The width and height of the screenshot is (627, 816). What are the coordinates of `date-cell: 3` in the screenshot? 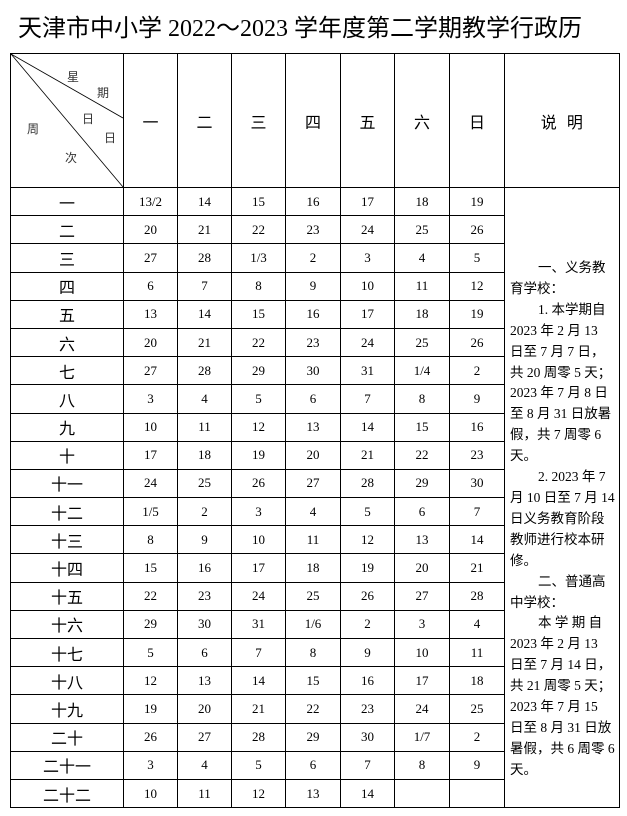 It's located at (258, 512).